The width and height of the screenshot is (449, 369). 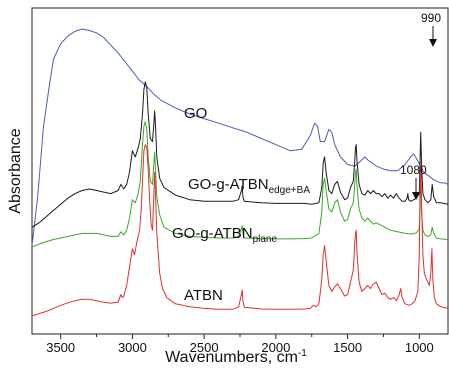 I want to click on annotation-1080-arrowhead, so click(x=416, y=196).